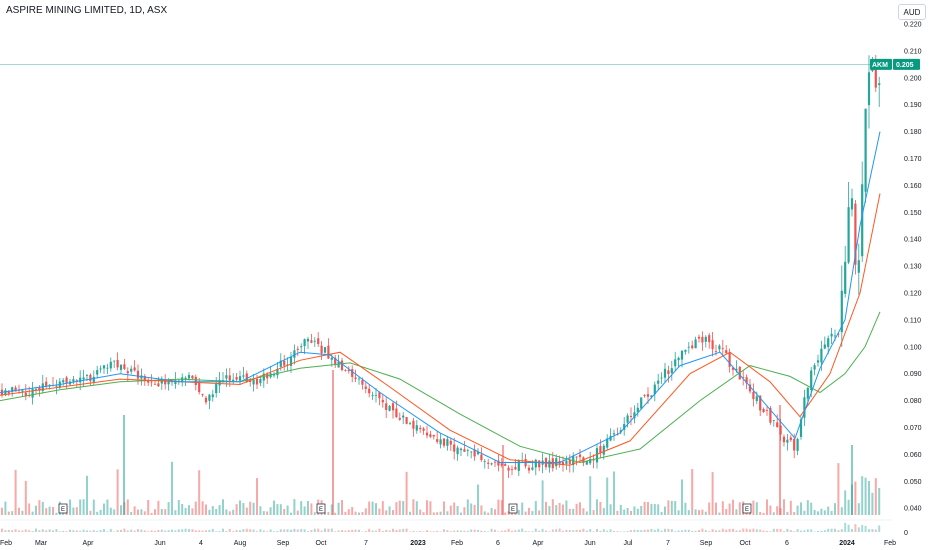  What do you see at coordinates (913, 186) in the screenshot?
I see `price-tick-label: 0.160` at bounding box center [913, 186].